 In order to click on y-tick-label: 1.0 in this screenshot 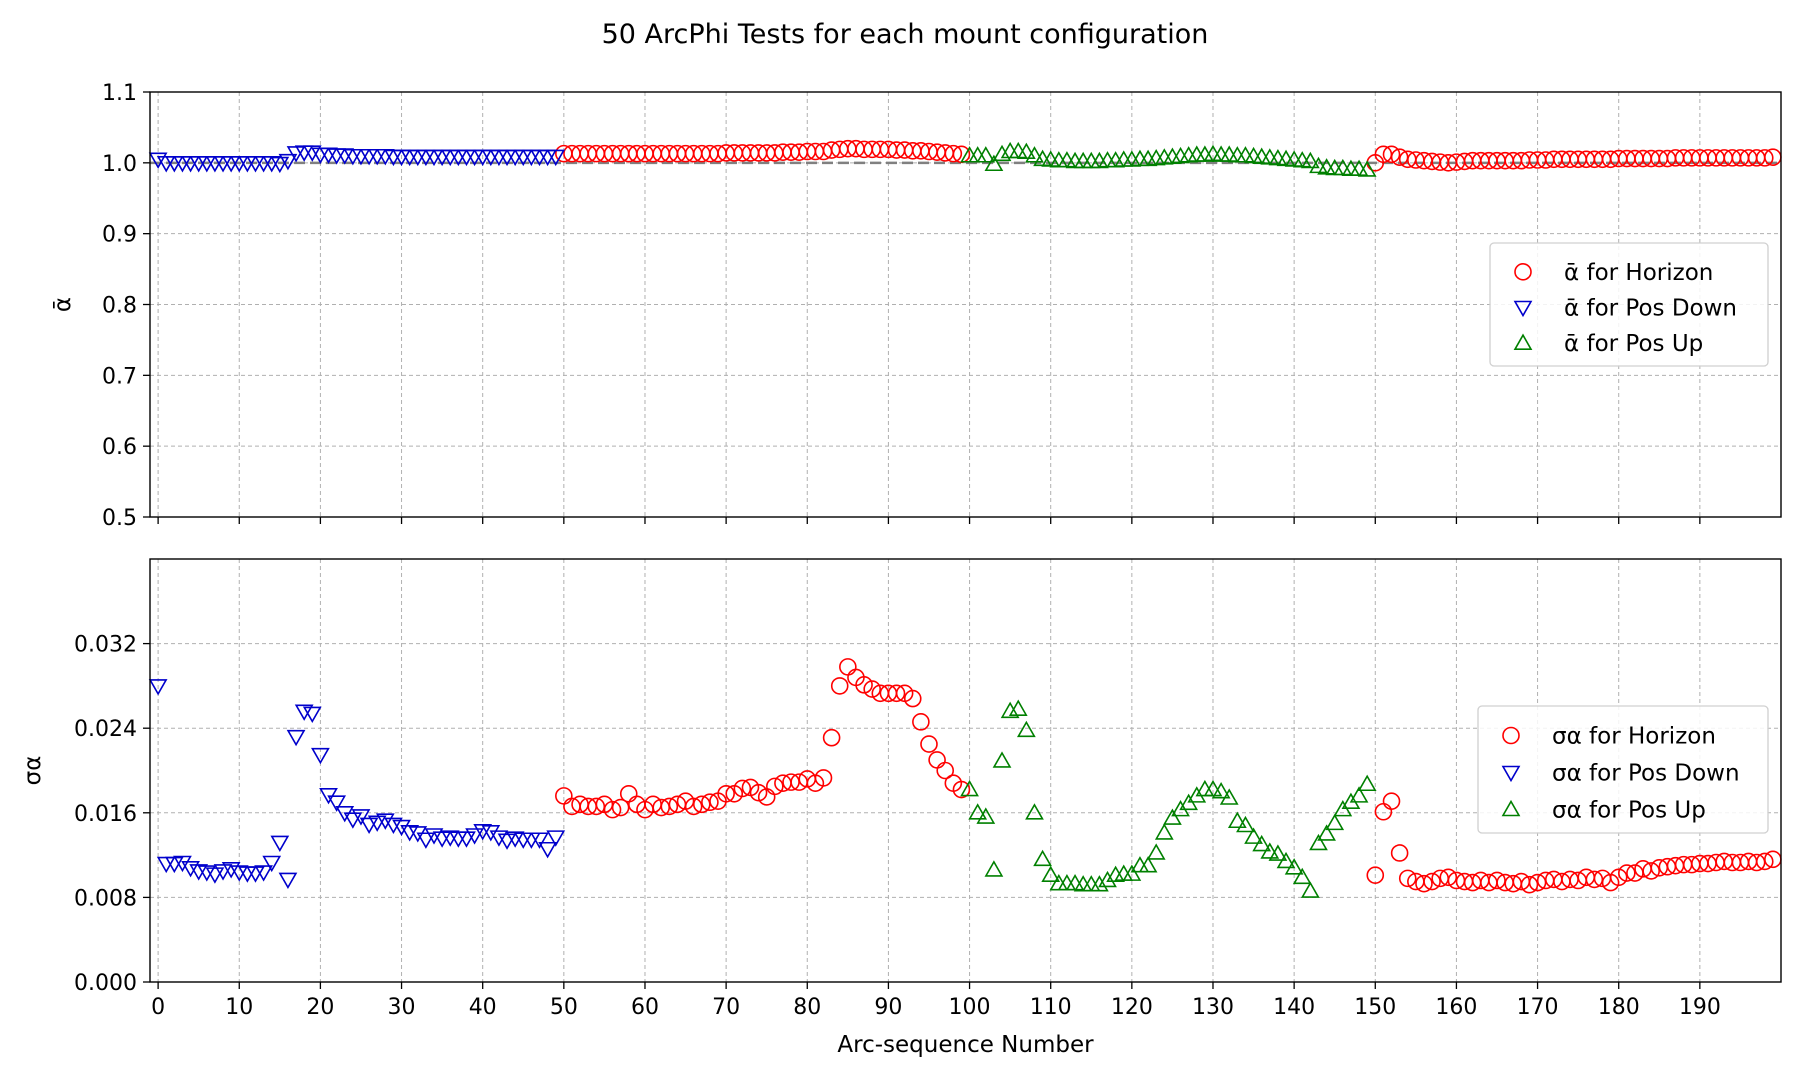, I will do `click(119, 164)`.